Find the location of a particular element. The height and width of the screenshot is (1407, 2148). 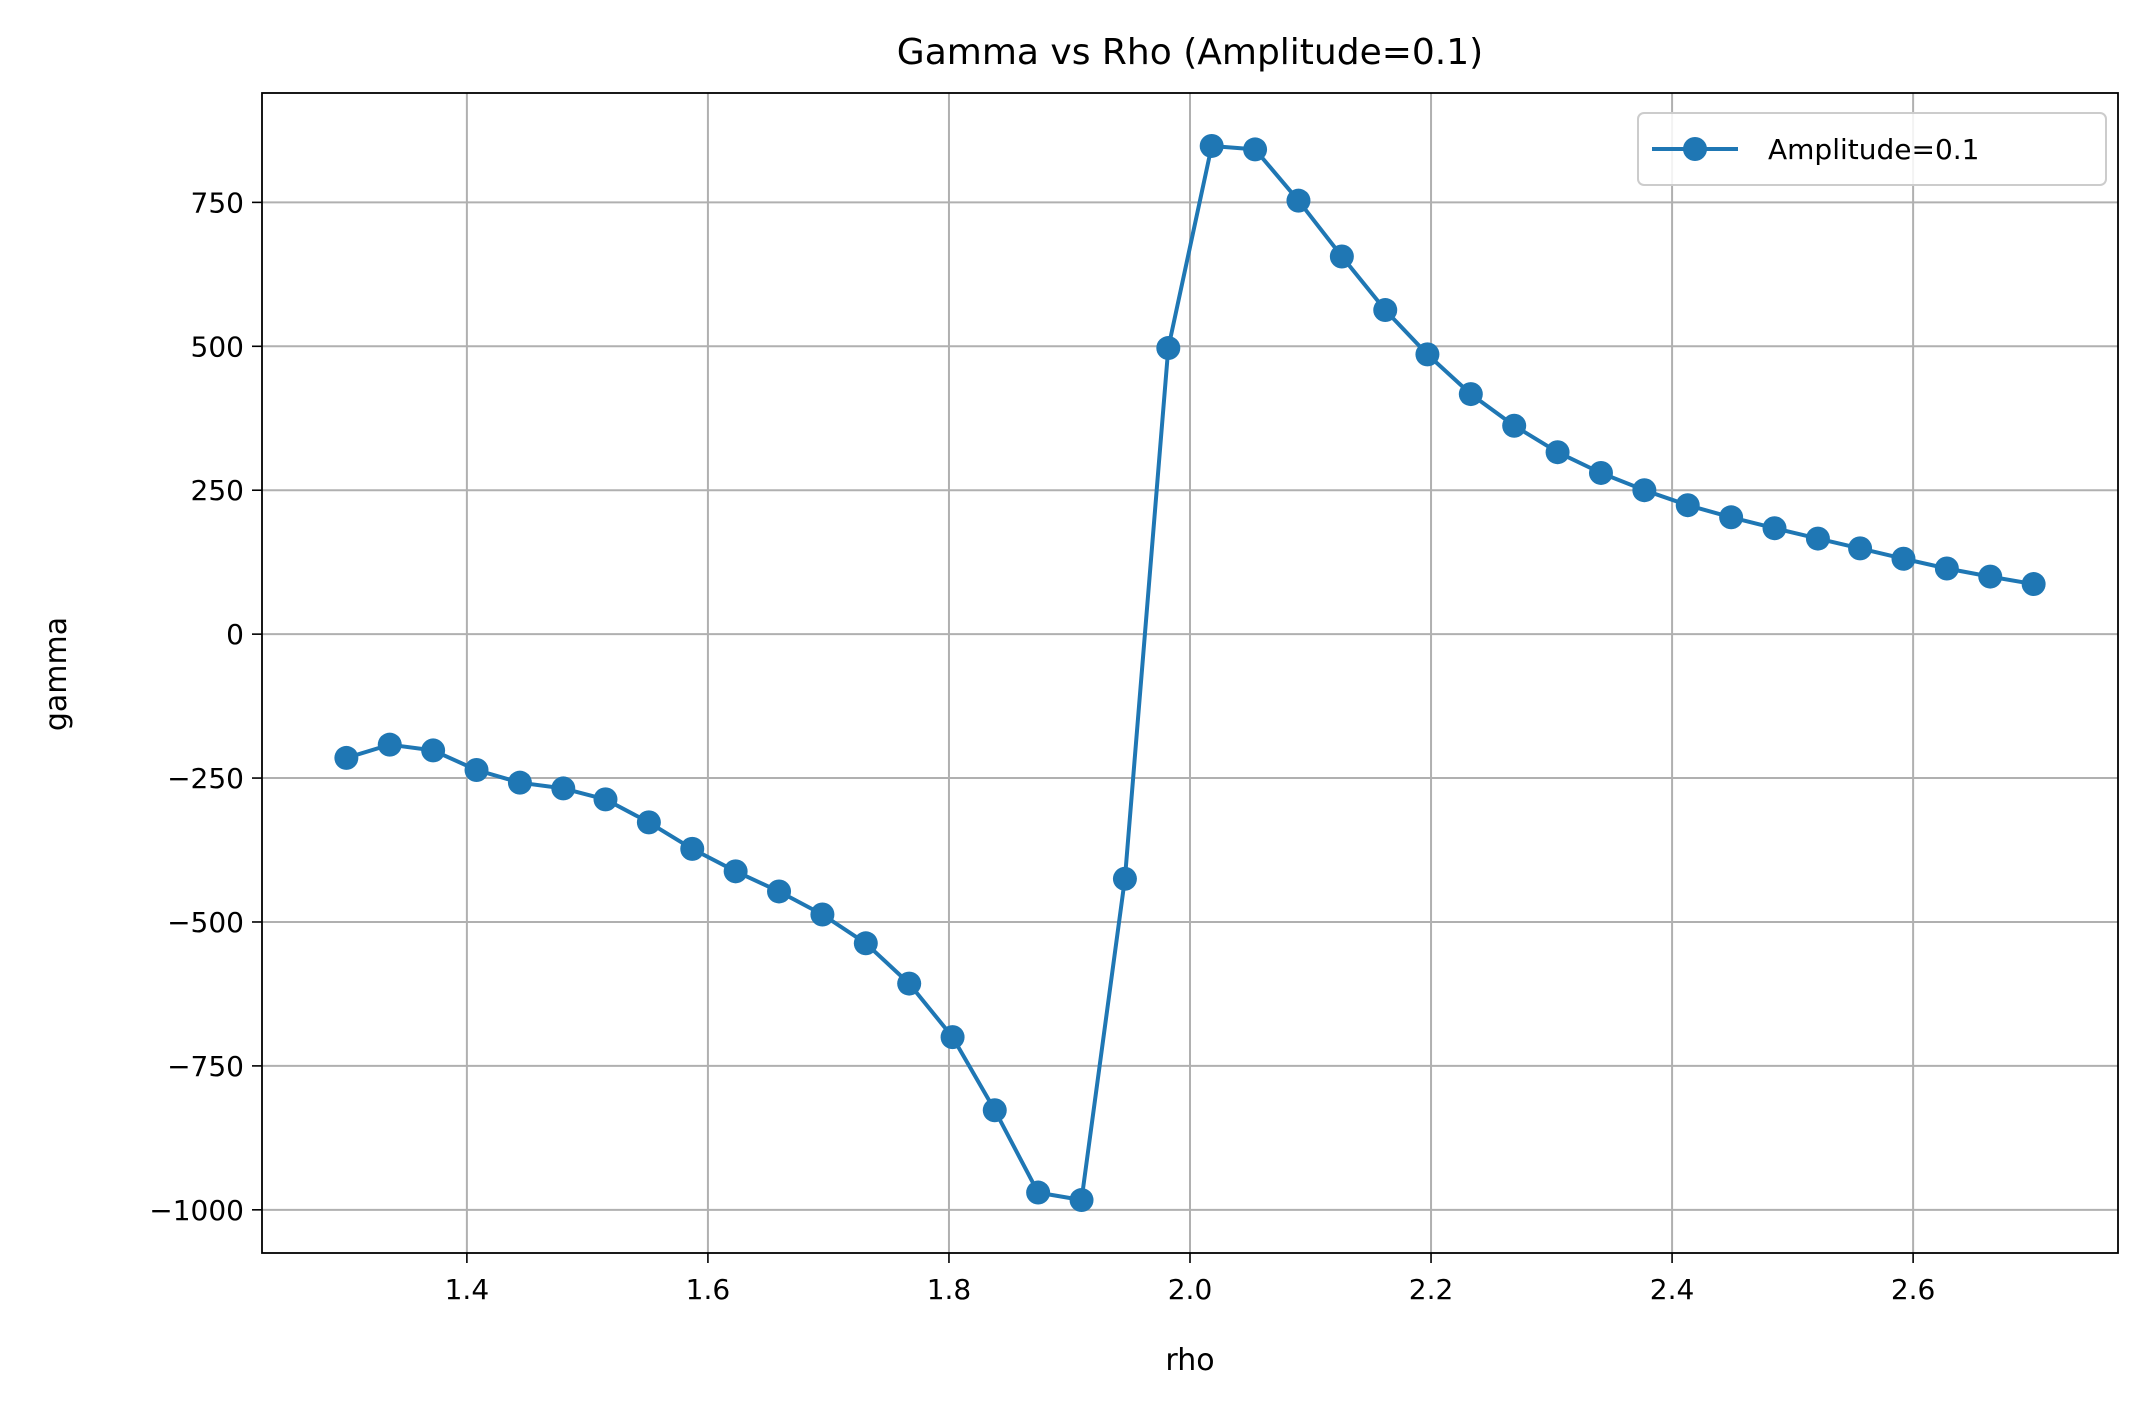

x-tick-label: 1.6 is located at coordinates (708, 1289).